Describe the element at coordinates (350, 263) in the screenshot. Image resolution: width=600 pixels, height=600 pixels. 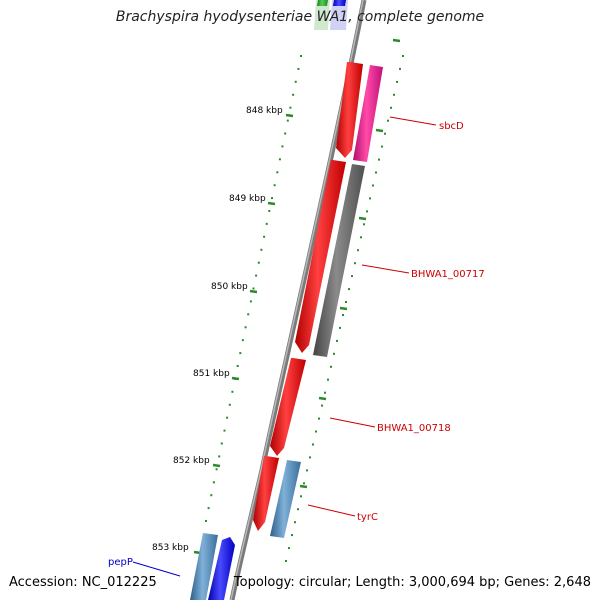
I see `outer-ring-ticks` at that location.